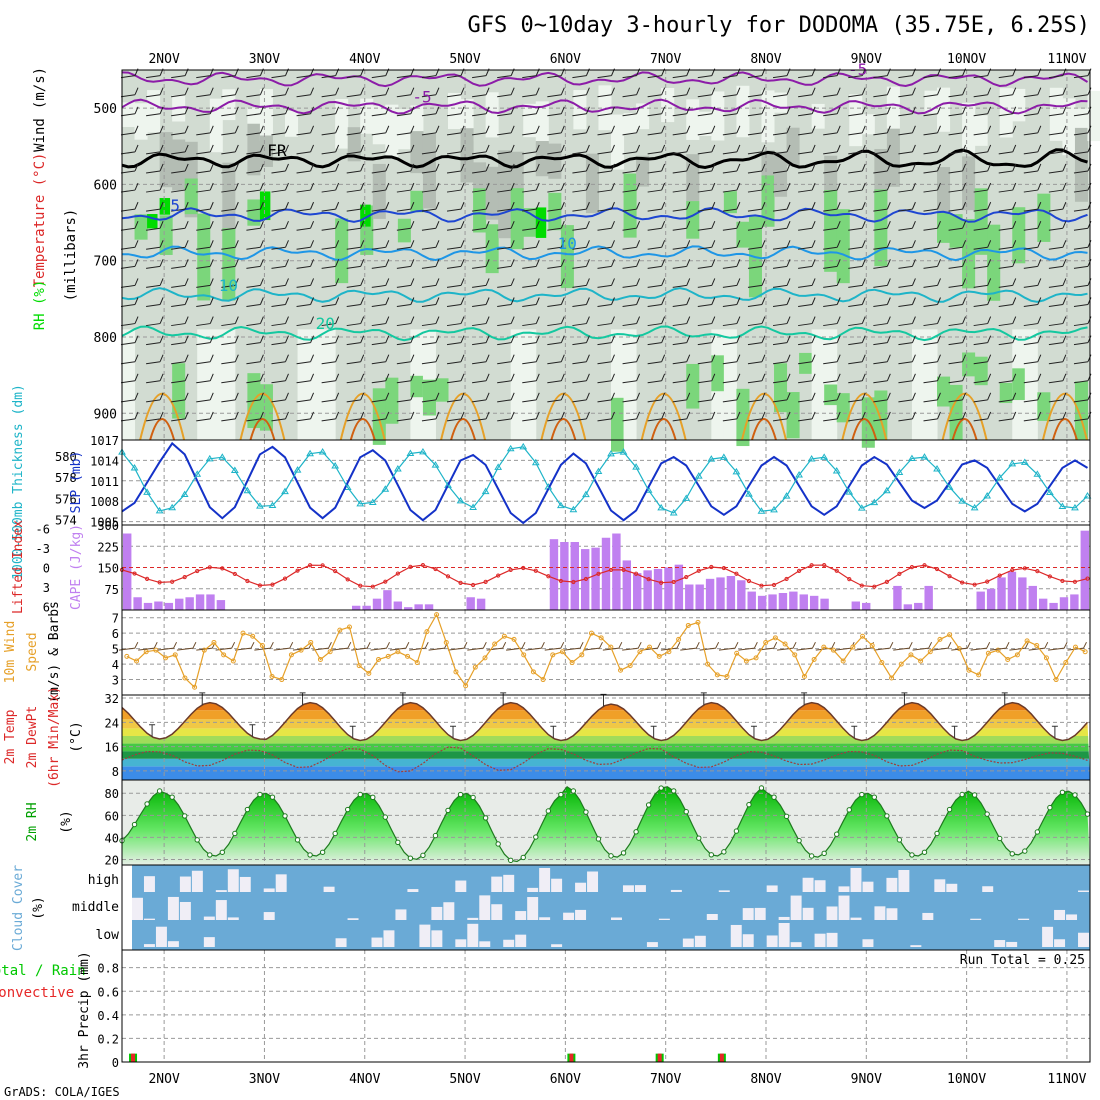 The width and height of the screenshot is (1100, 1100). What do you see at coordinates (347, 579) in the screenshot?
I see `li-marker` at bounding box center [347, 579].